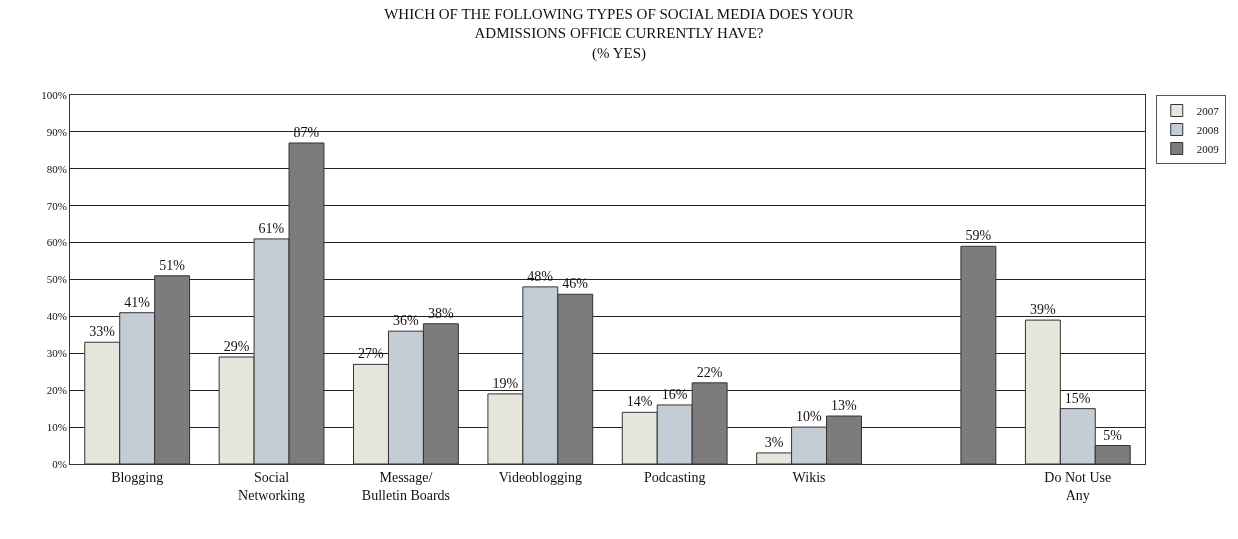 This screenshot has height=539, width=1238. Describe the element at coordinates (271, 228) in the screenshot. I see `data-label: 61%` at that location.